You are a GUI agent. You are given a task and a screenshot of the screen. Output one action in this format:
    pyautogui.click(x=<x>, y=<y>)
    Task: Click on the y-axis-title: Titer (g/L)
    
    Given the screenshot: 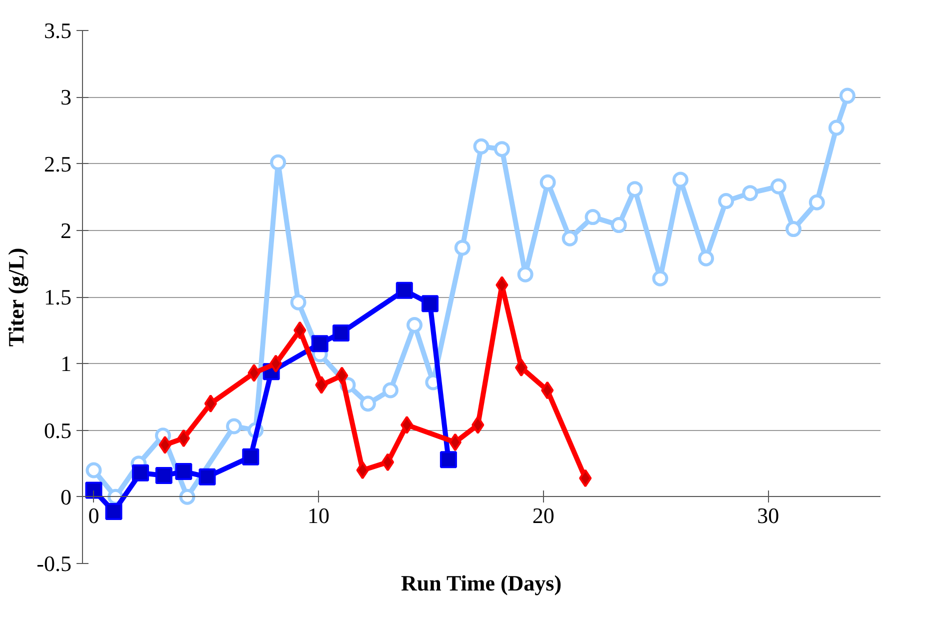 What is the action you would take?
    pyautogui.click(x=16, y=297)
    